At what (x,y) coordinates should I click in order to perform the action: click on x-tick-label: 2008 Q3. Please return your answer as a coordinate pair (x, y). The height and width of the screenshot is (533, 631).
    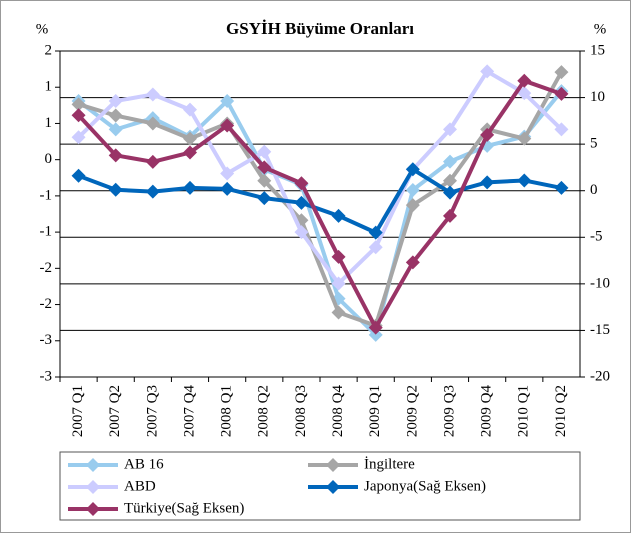
    Looking at the image, I should click on (301, 411).